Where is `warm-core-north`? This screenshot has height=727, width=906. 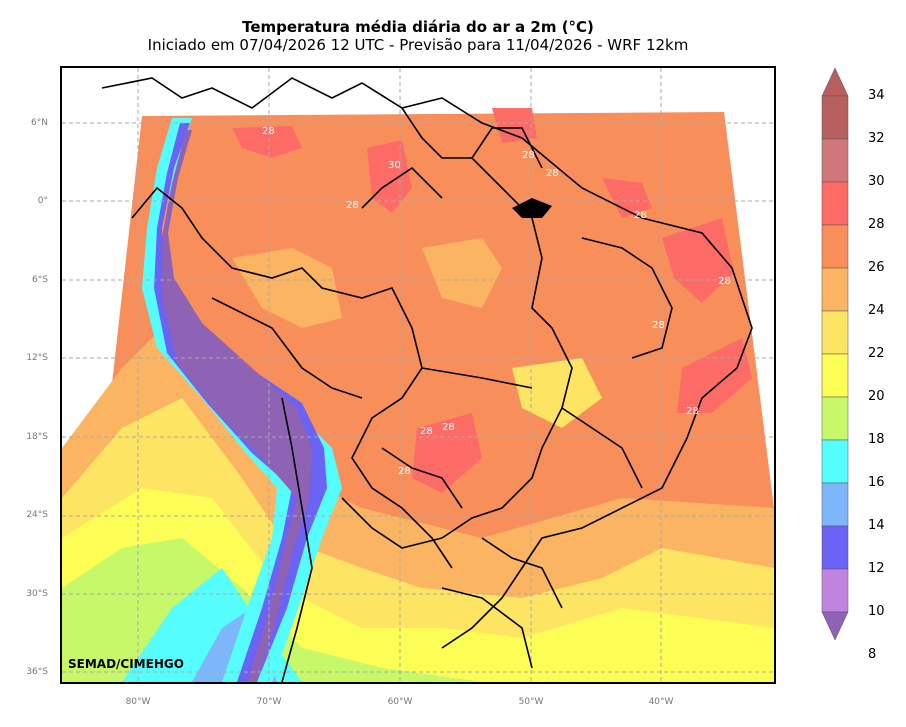 warm-core-north is located at coordinates (267, 142).